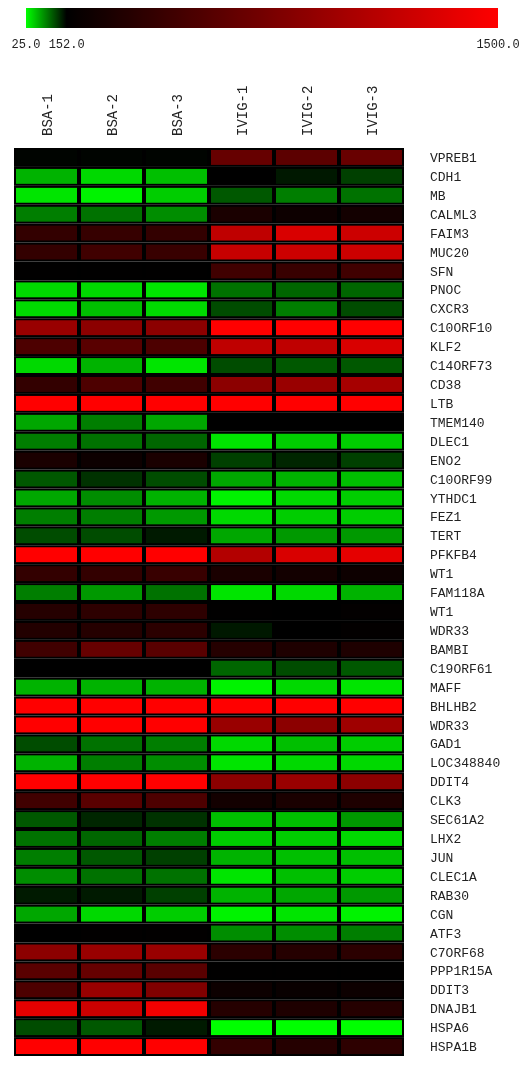  I want to click on y-tick-label: JUN, so click(442, 858).